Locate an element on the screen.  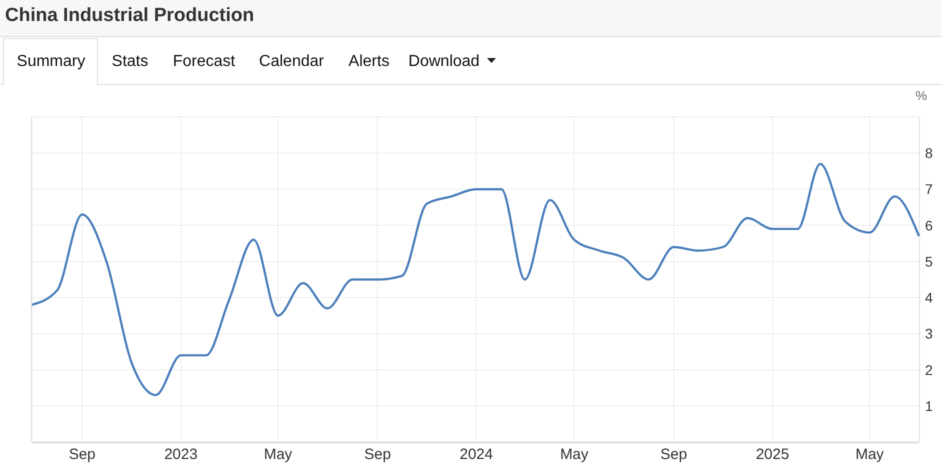
y-tick-label: 8 is located at coordinates (929, 153).